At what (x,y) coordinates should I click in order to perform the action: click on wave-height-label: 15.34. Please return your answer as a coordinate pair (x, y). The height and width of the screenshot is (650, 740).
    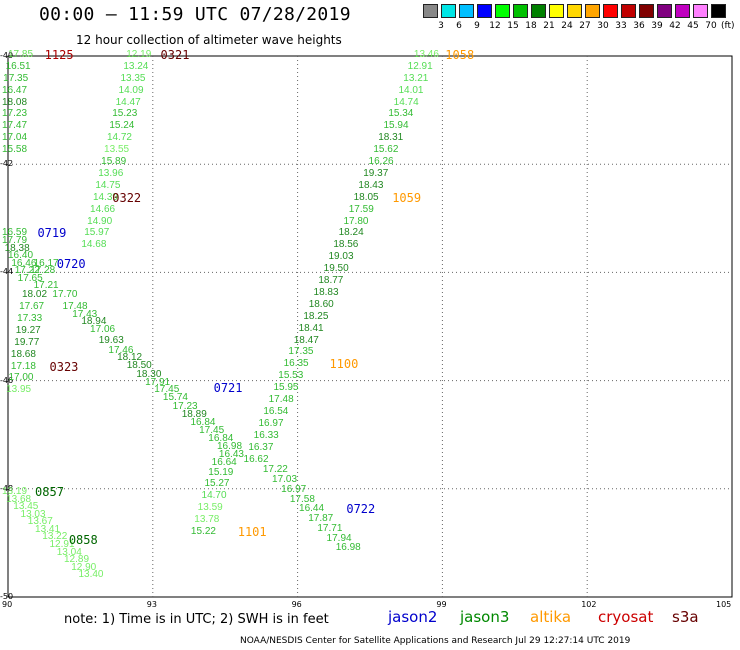
    Looking at the image, I should click on (401, 114).